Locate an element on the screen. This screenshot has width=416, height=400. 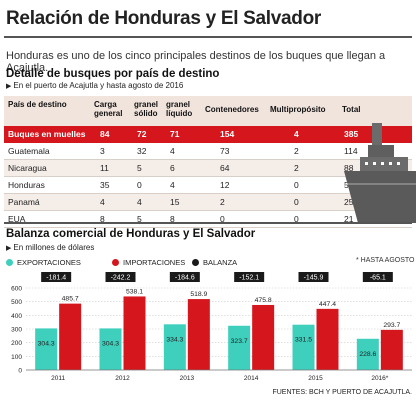
cell-total: 114 is located at coordinates (351, 151).